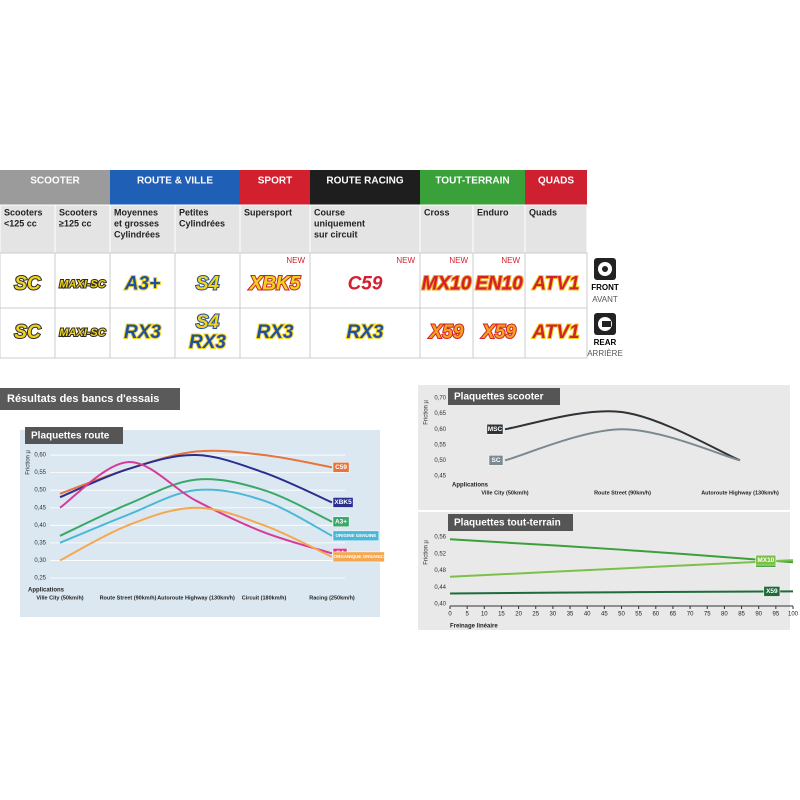 Image resolution: width=800 pixels, height=800 pixels. Describe the element at coordinates (495, 429) in the screenshot. I see `legend-label: MSC` at that location.